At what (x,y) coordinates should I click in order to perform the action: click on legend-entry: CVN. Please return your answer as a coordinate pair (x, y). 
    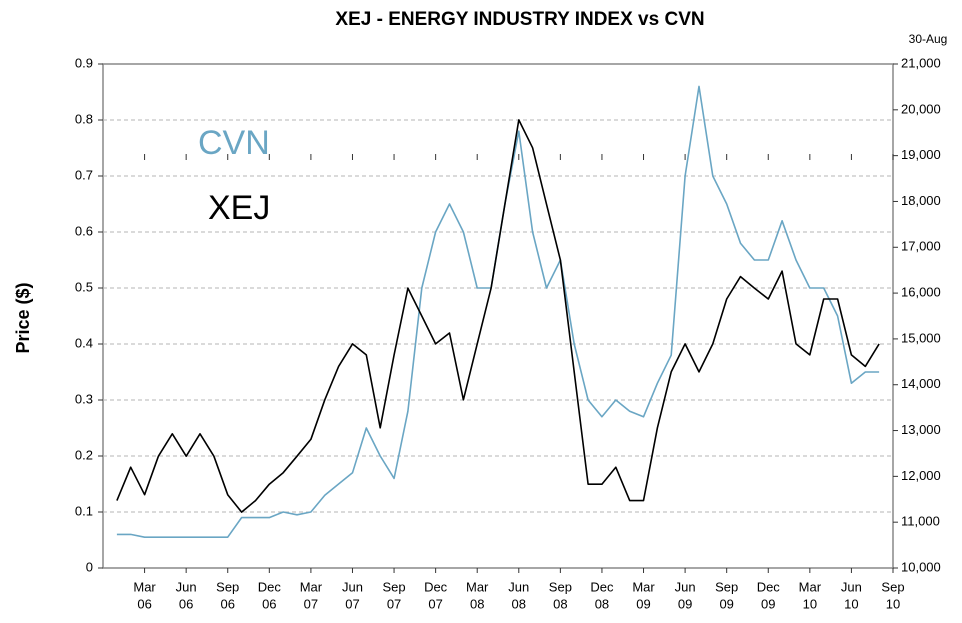
    Looking at the image, I should click on (234, 143).